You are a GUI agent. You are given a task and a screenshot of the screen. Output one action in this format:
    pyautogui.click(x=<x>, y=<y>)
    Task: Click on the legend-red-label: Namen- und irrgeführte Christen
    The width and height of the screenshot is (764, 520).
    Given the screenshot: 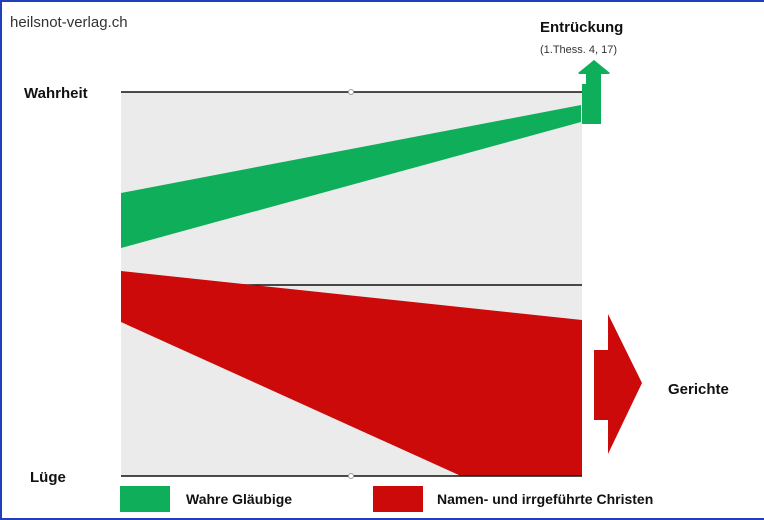 What is the action you would take?
    pyautogui.click(x=545, y=499)
    